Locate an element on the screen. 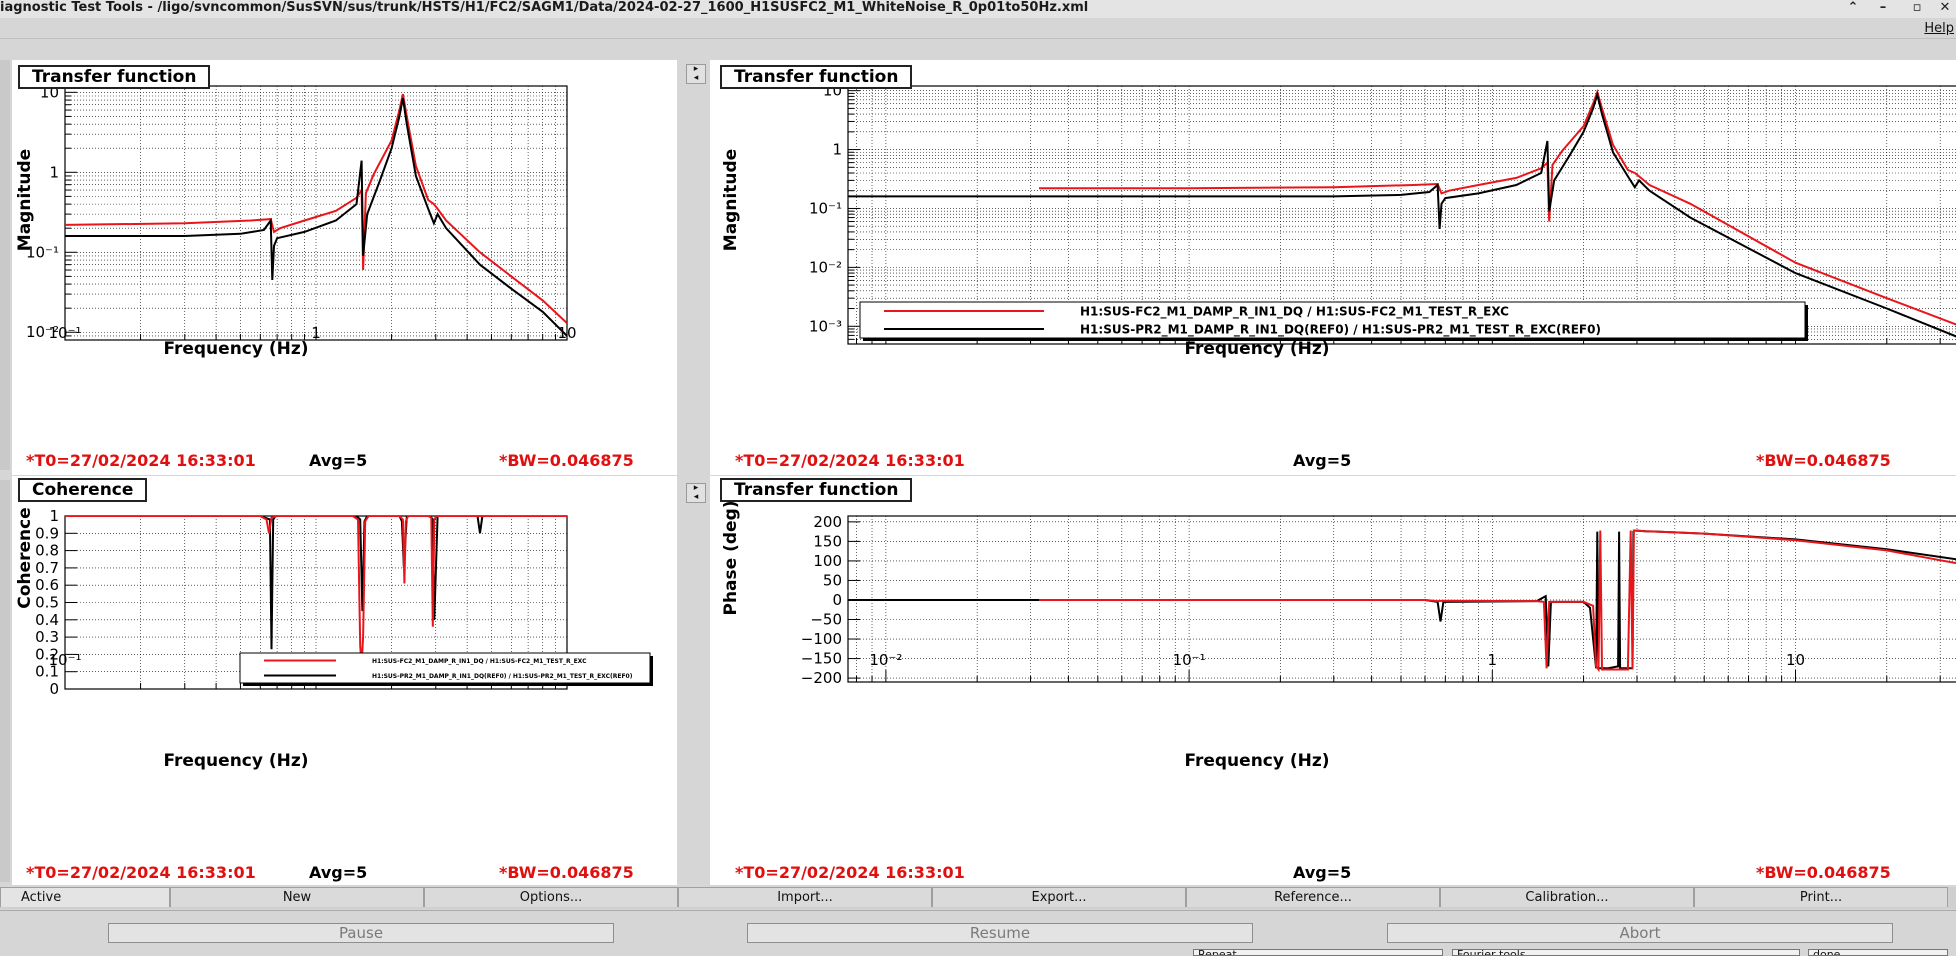 This screenshot has width=1956, height=956. y-tick-label: 0.8 is located at coordinates (47, 551).